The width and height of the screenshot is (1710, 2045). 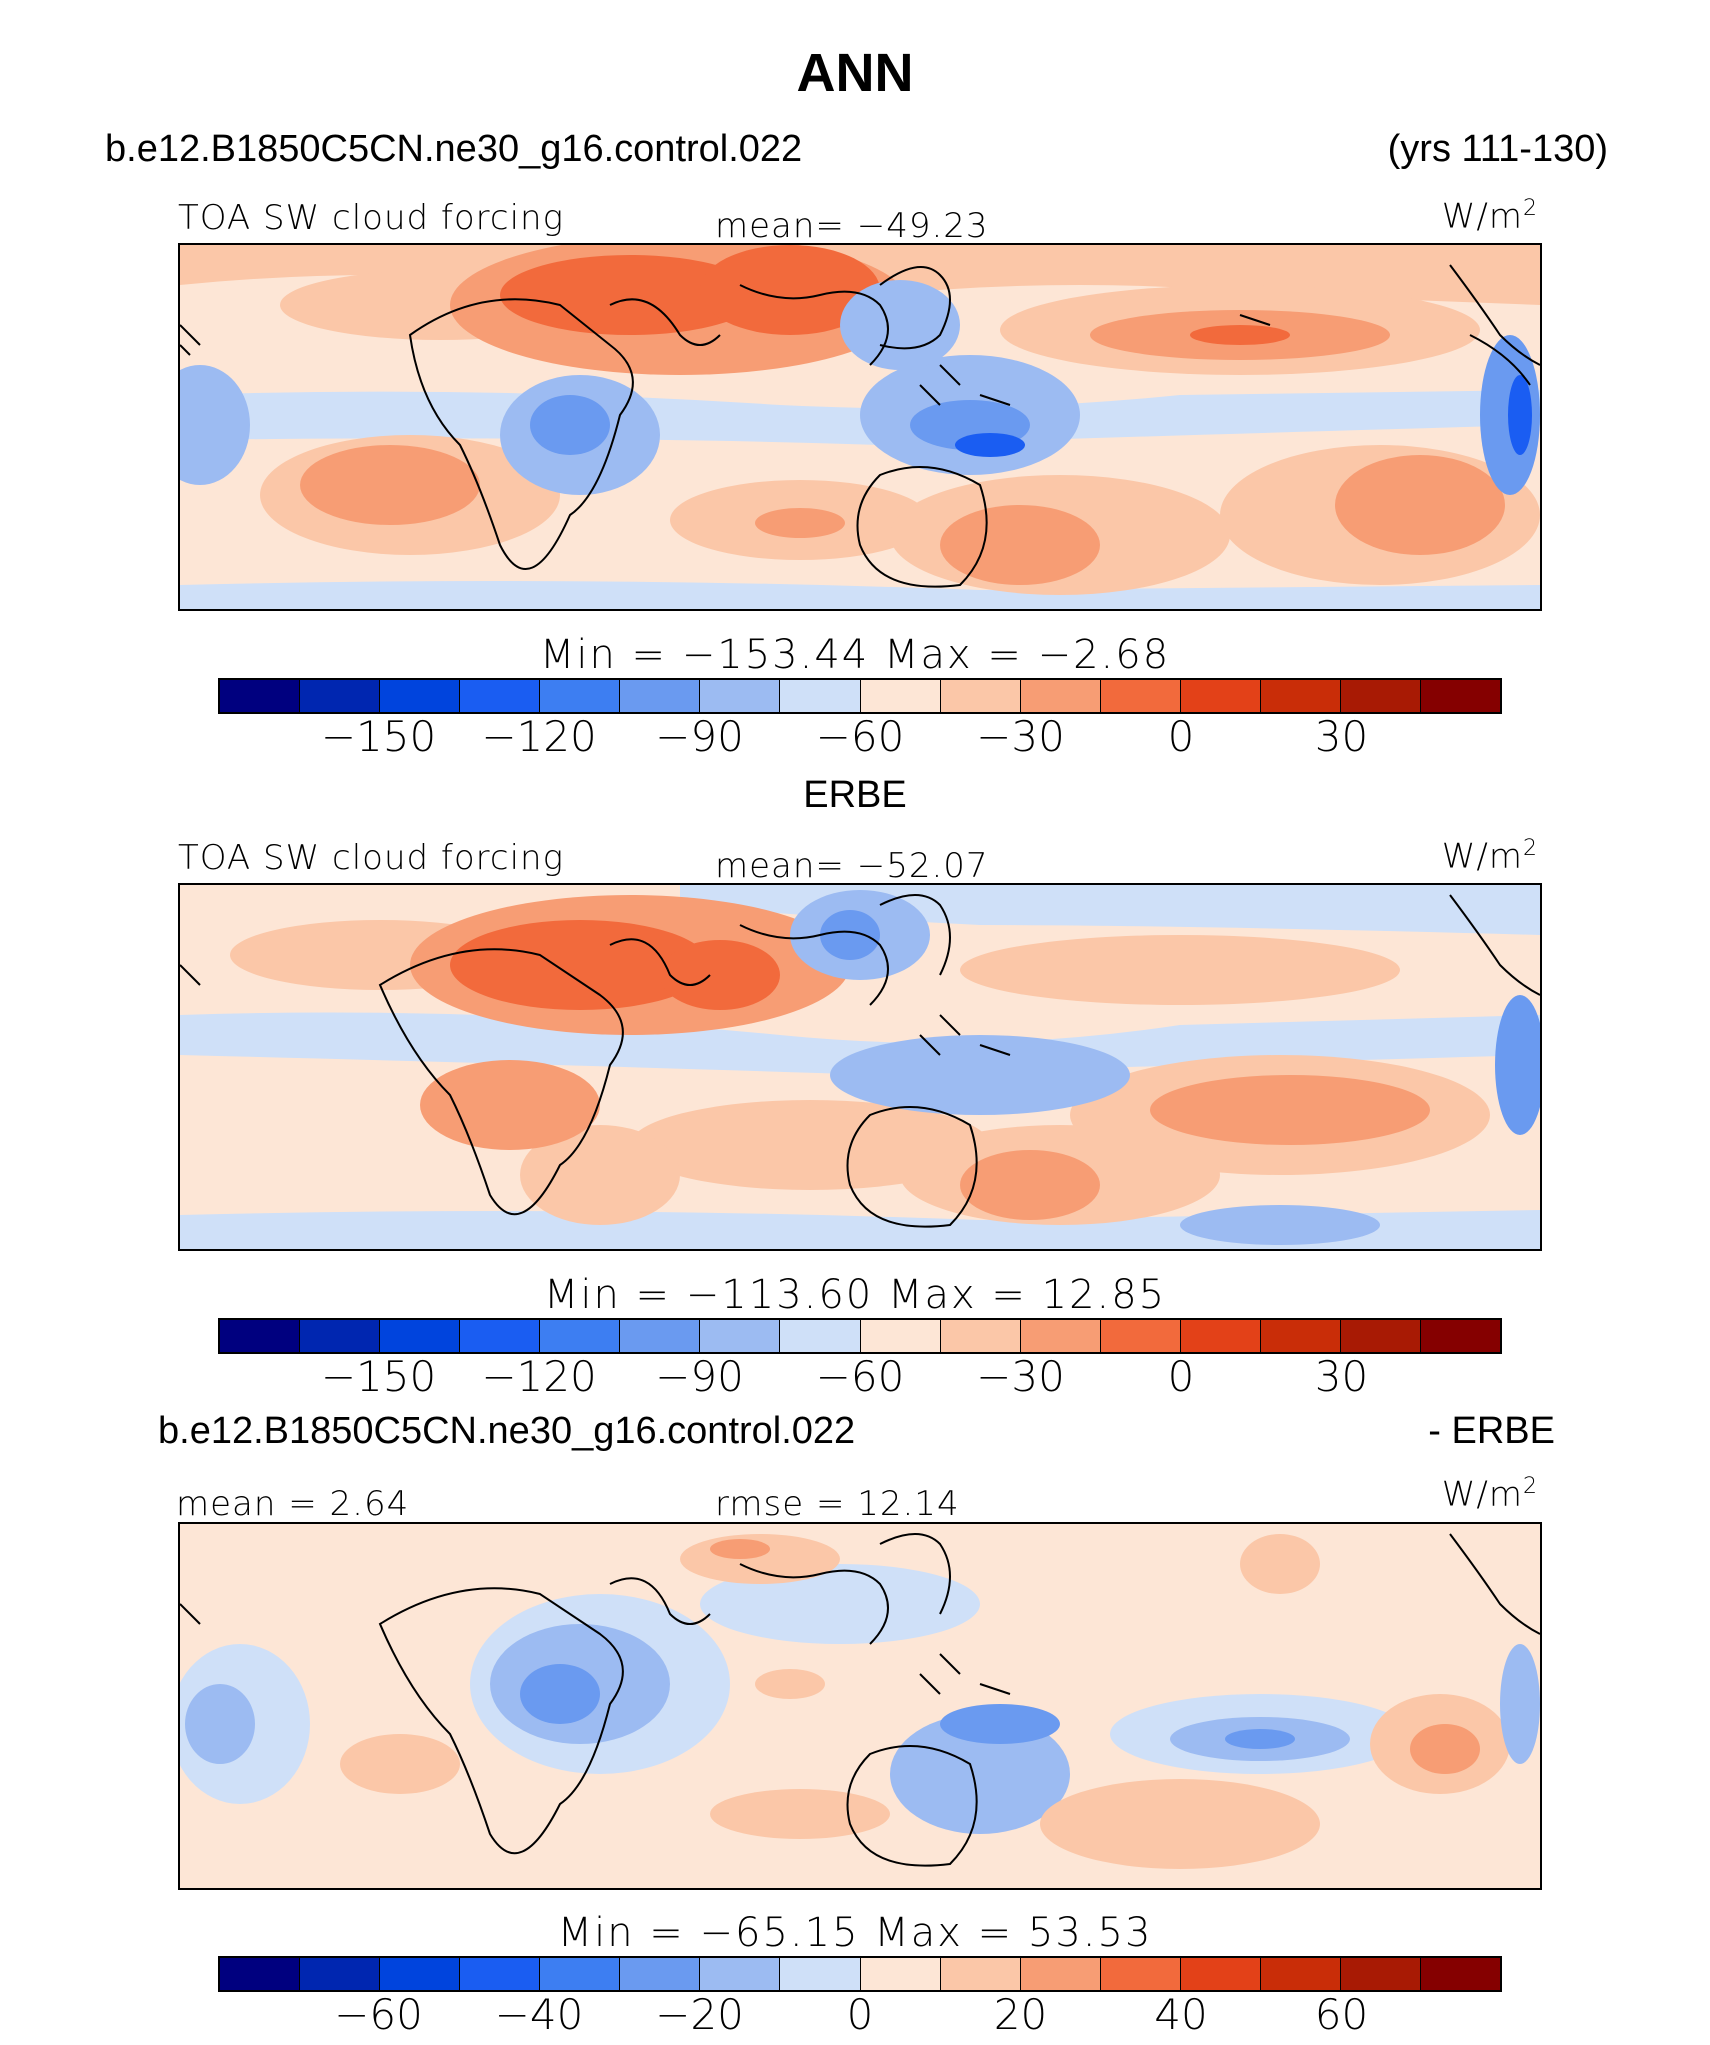 What do you see at coordinates (852, 866) in the screenshot?
I see `panel2-mean: mean= −52.07` at bounding box center [852, 866].